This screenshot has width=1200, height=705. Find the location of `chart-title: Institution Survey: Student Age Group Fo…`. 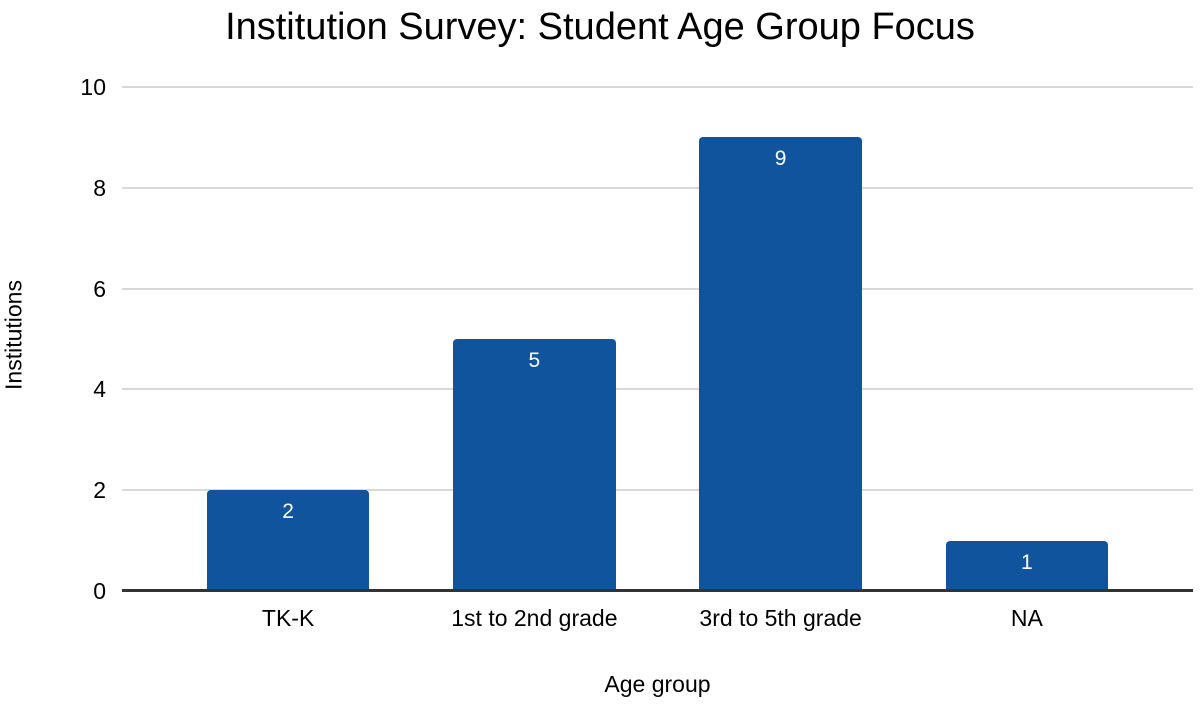

chart-title: Institution Survey: Student Age Group Fo… is located at coordinates (600, 27).